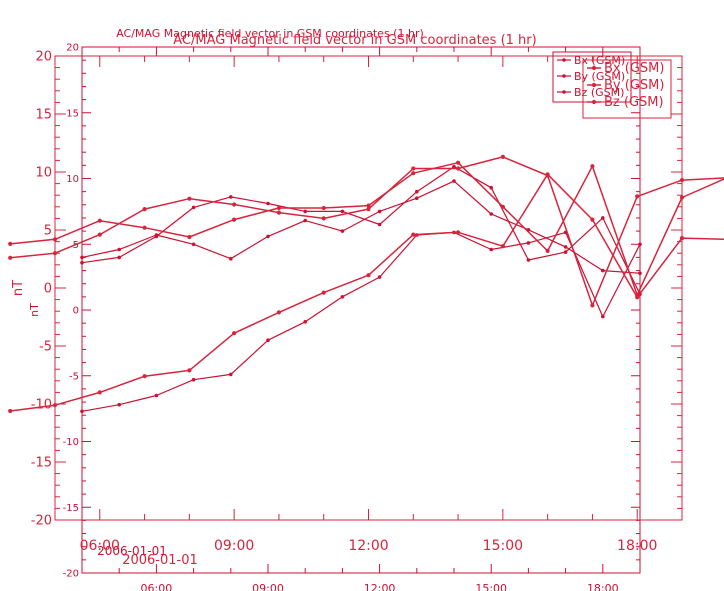 This screenshot has width=724, height=591. What do you see at coordinates (603, 586) in the screenshot?
I see `x-tick-label: 18:00` at bounding box center [603, 586].